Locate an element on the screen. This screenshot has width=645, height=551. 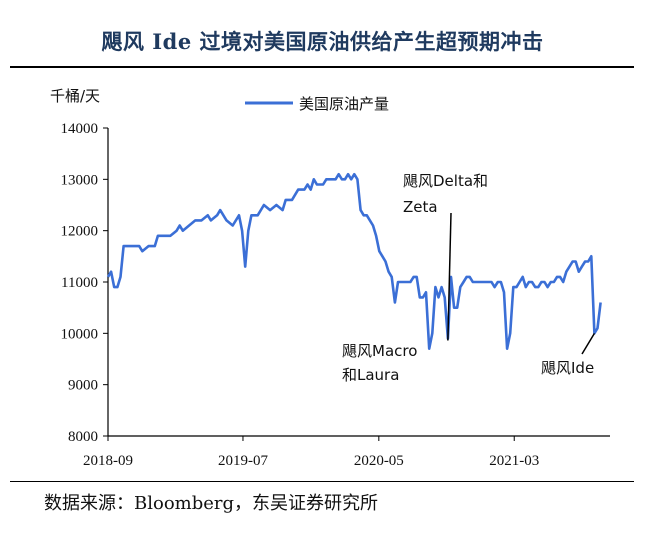
annotation-ide: 飓风Ide is located at coordinates (567, 368).